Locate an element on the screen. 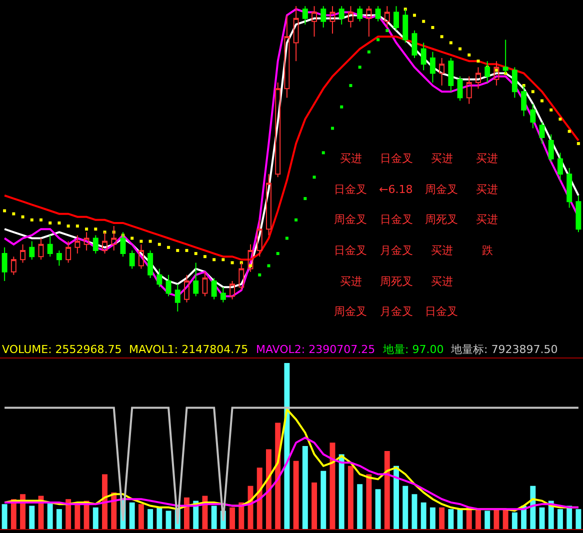 The height and width of the screenshot is (533, 583). annotation: 周金叉 is located at coordinates (441, 189).